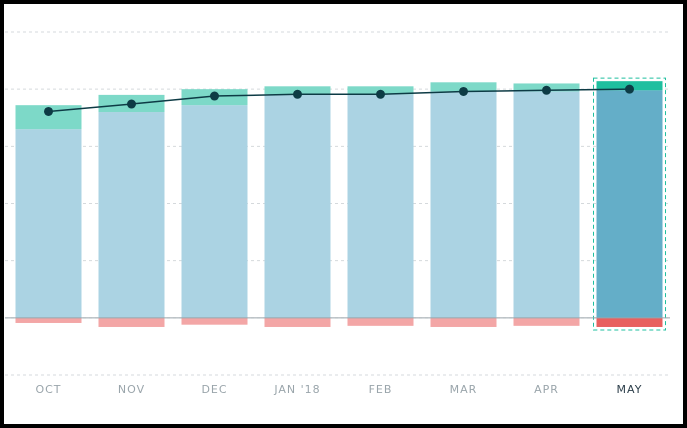  What do you see at coordinates (339, 100) in the screenshot?
I see `line` at bounding box center [339, 100].